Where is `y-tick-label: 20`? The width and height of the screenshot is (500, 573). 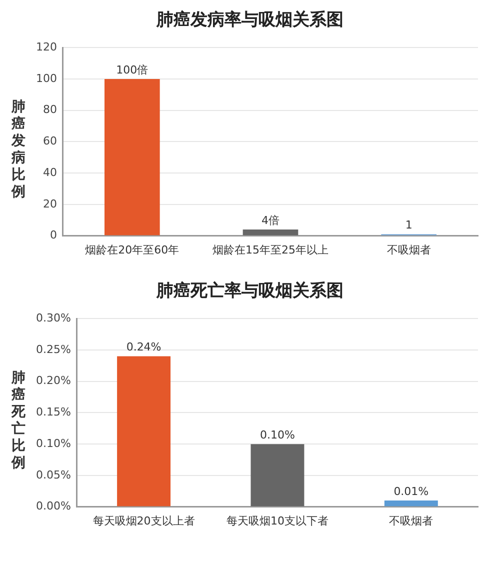 y-tick-label: 20 is located at coordinates (49, 203).